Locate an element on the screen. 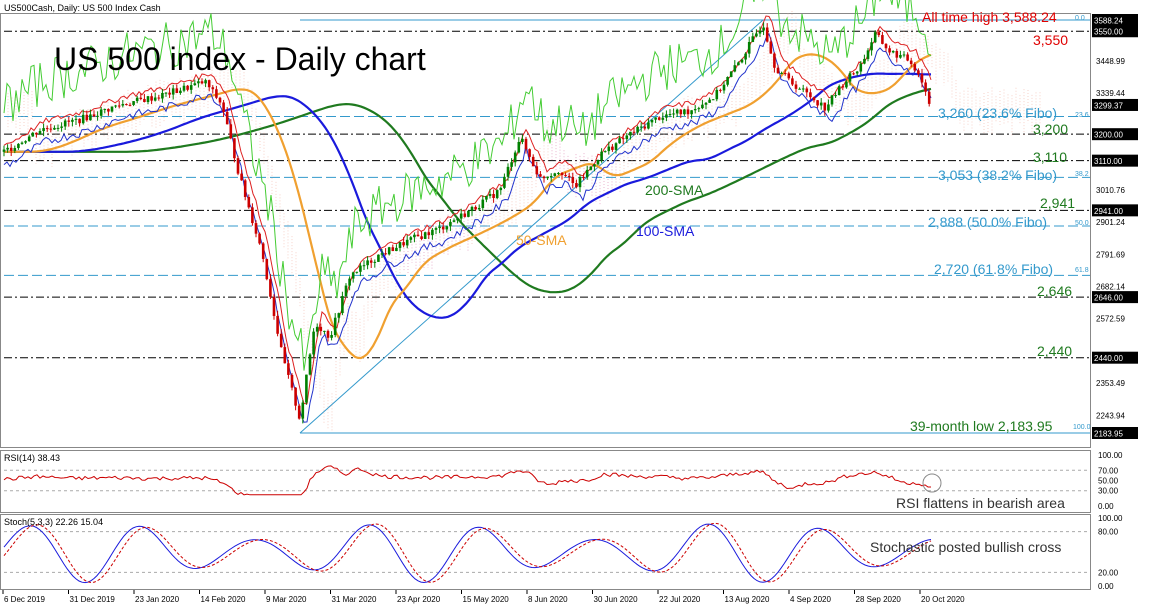 This screenshot has height=607, width=1149. fibo-500-label: 2,888 (50.0% Fibo) is located at coordinates (987, 222).